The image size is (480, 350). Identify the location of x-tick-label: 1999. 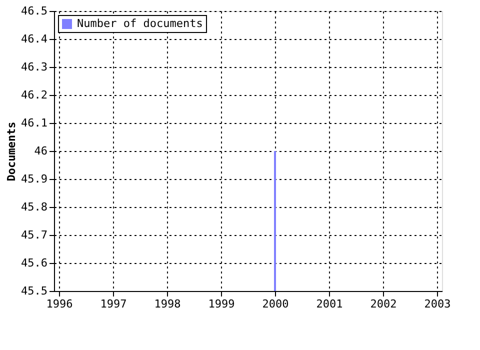
(221, 304).